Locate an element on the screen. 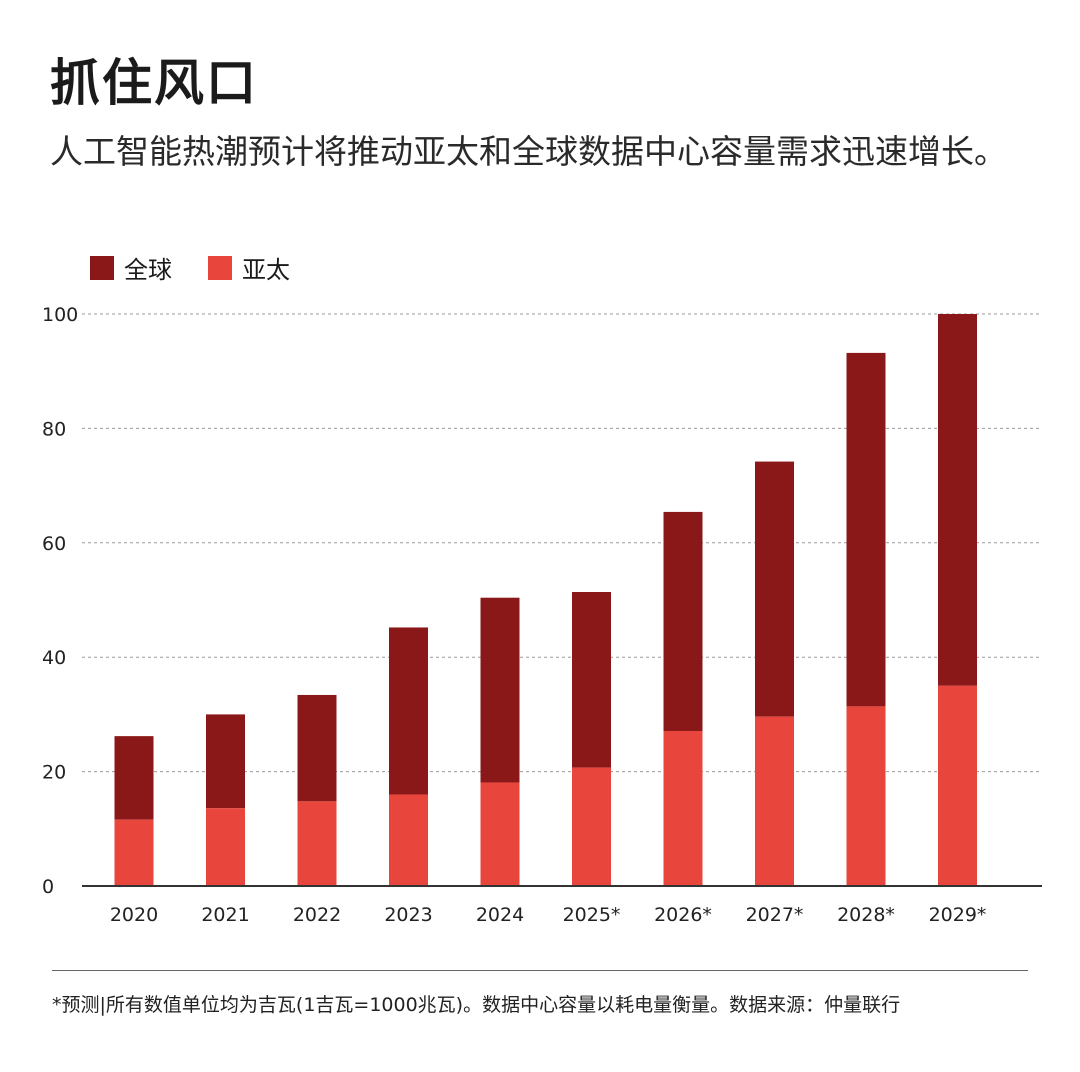  x-tick-label-2025: 2025* is located at coordinates (592, 915).